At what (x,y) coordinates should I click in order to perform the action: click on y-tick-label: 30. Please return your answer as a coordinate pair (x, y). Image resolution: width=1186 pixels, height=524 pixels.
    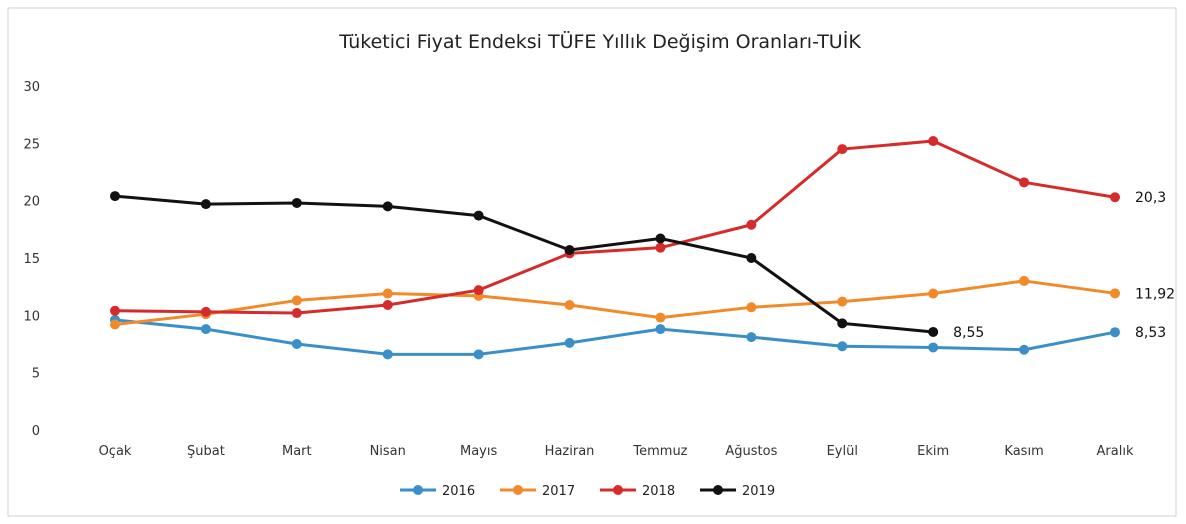
    Looking at the image, I should click on (31, 87).